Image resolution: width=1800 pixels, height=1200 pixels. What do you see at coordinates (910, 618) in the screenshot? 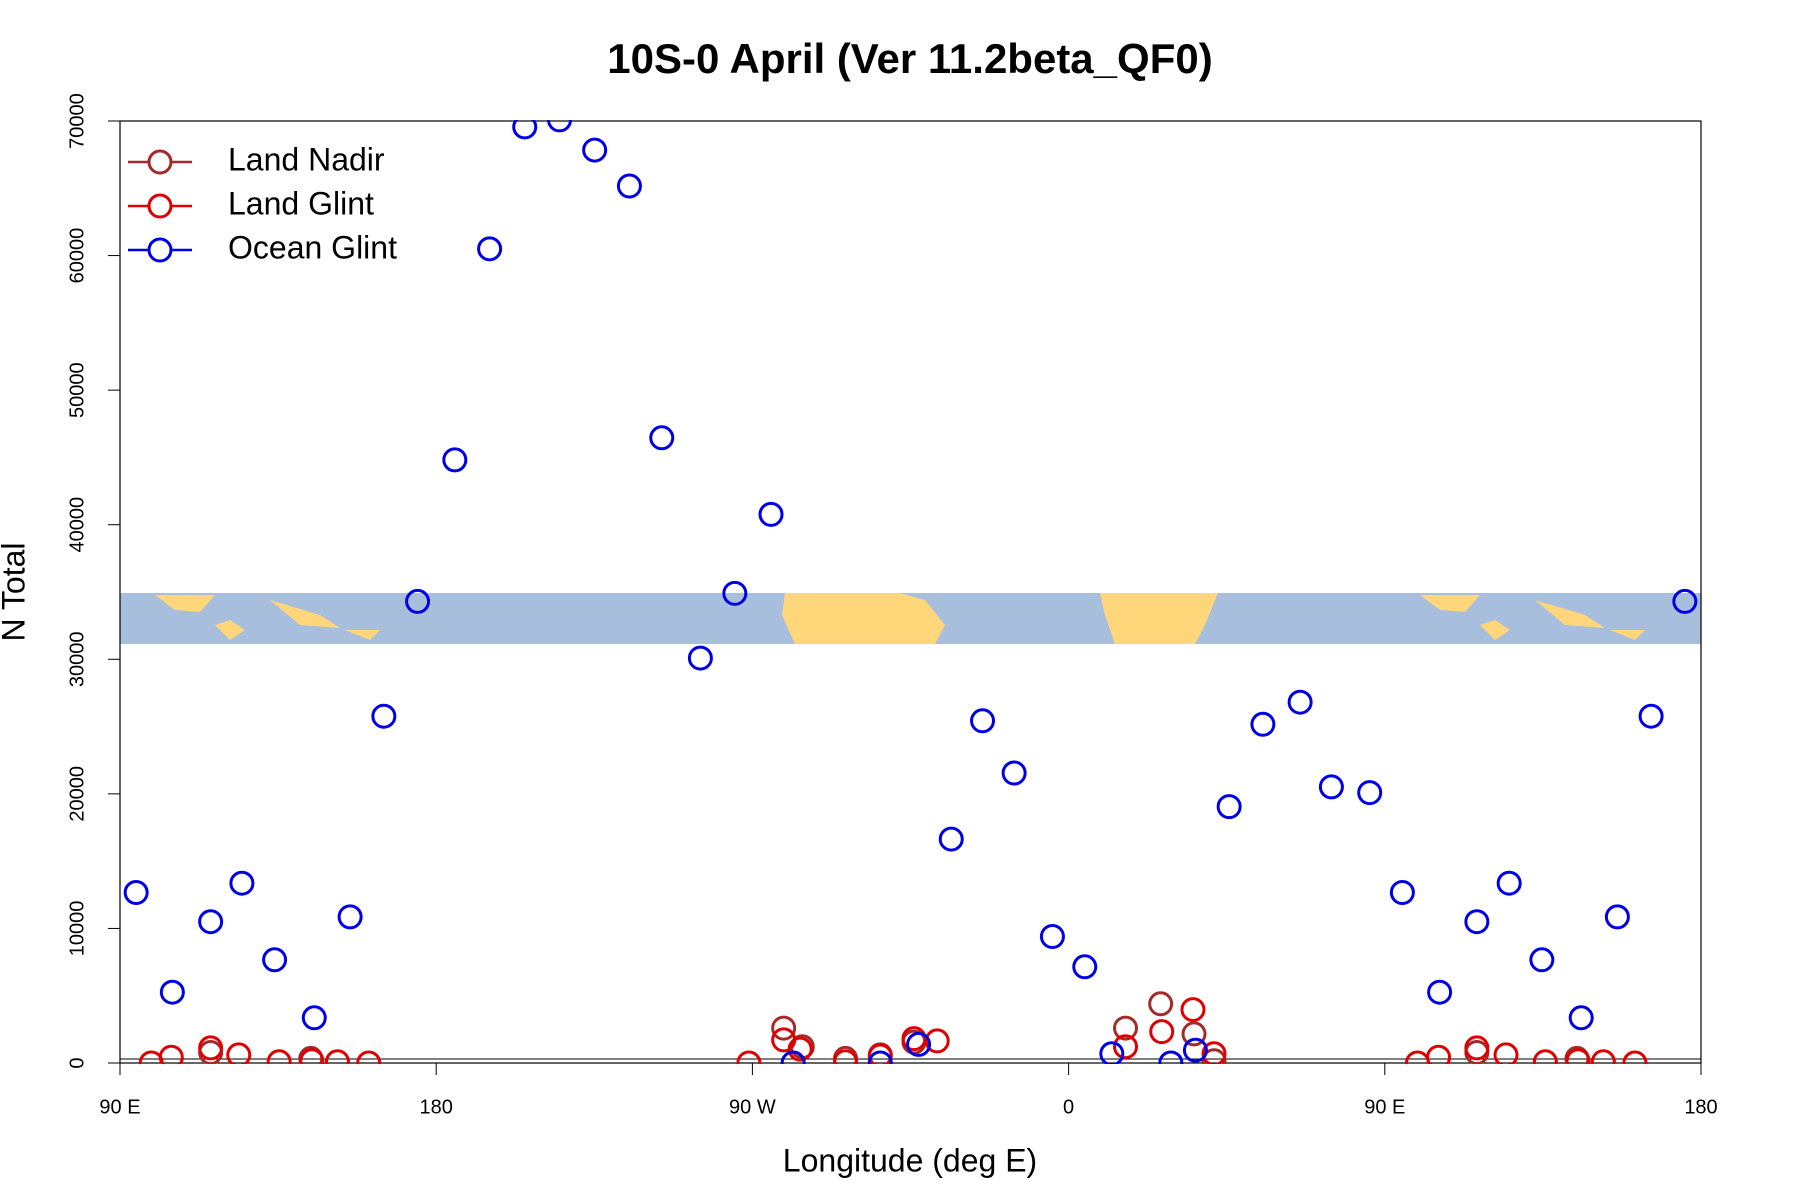
I see `map-band` at bounding box center [910, 618].